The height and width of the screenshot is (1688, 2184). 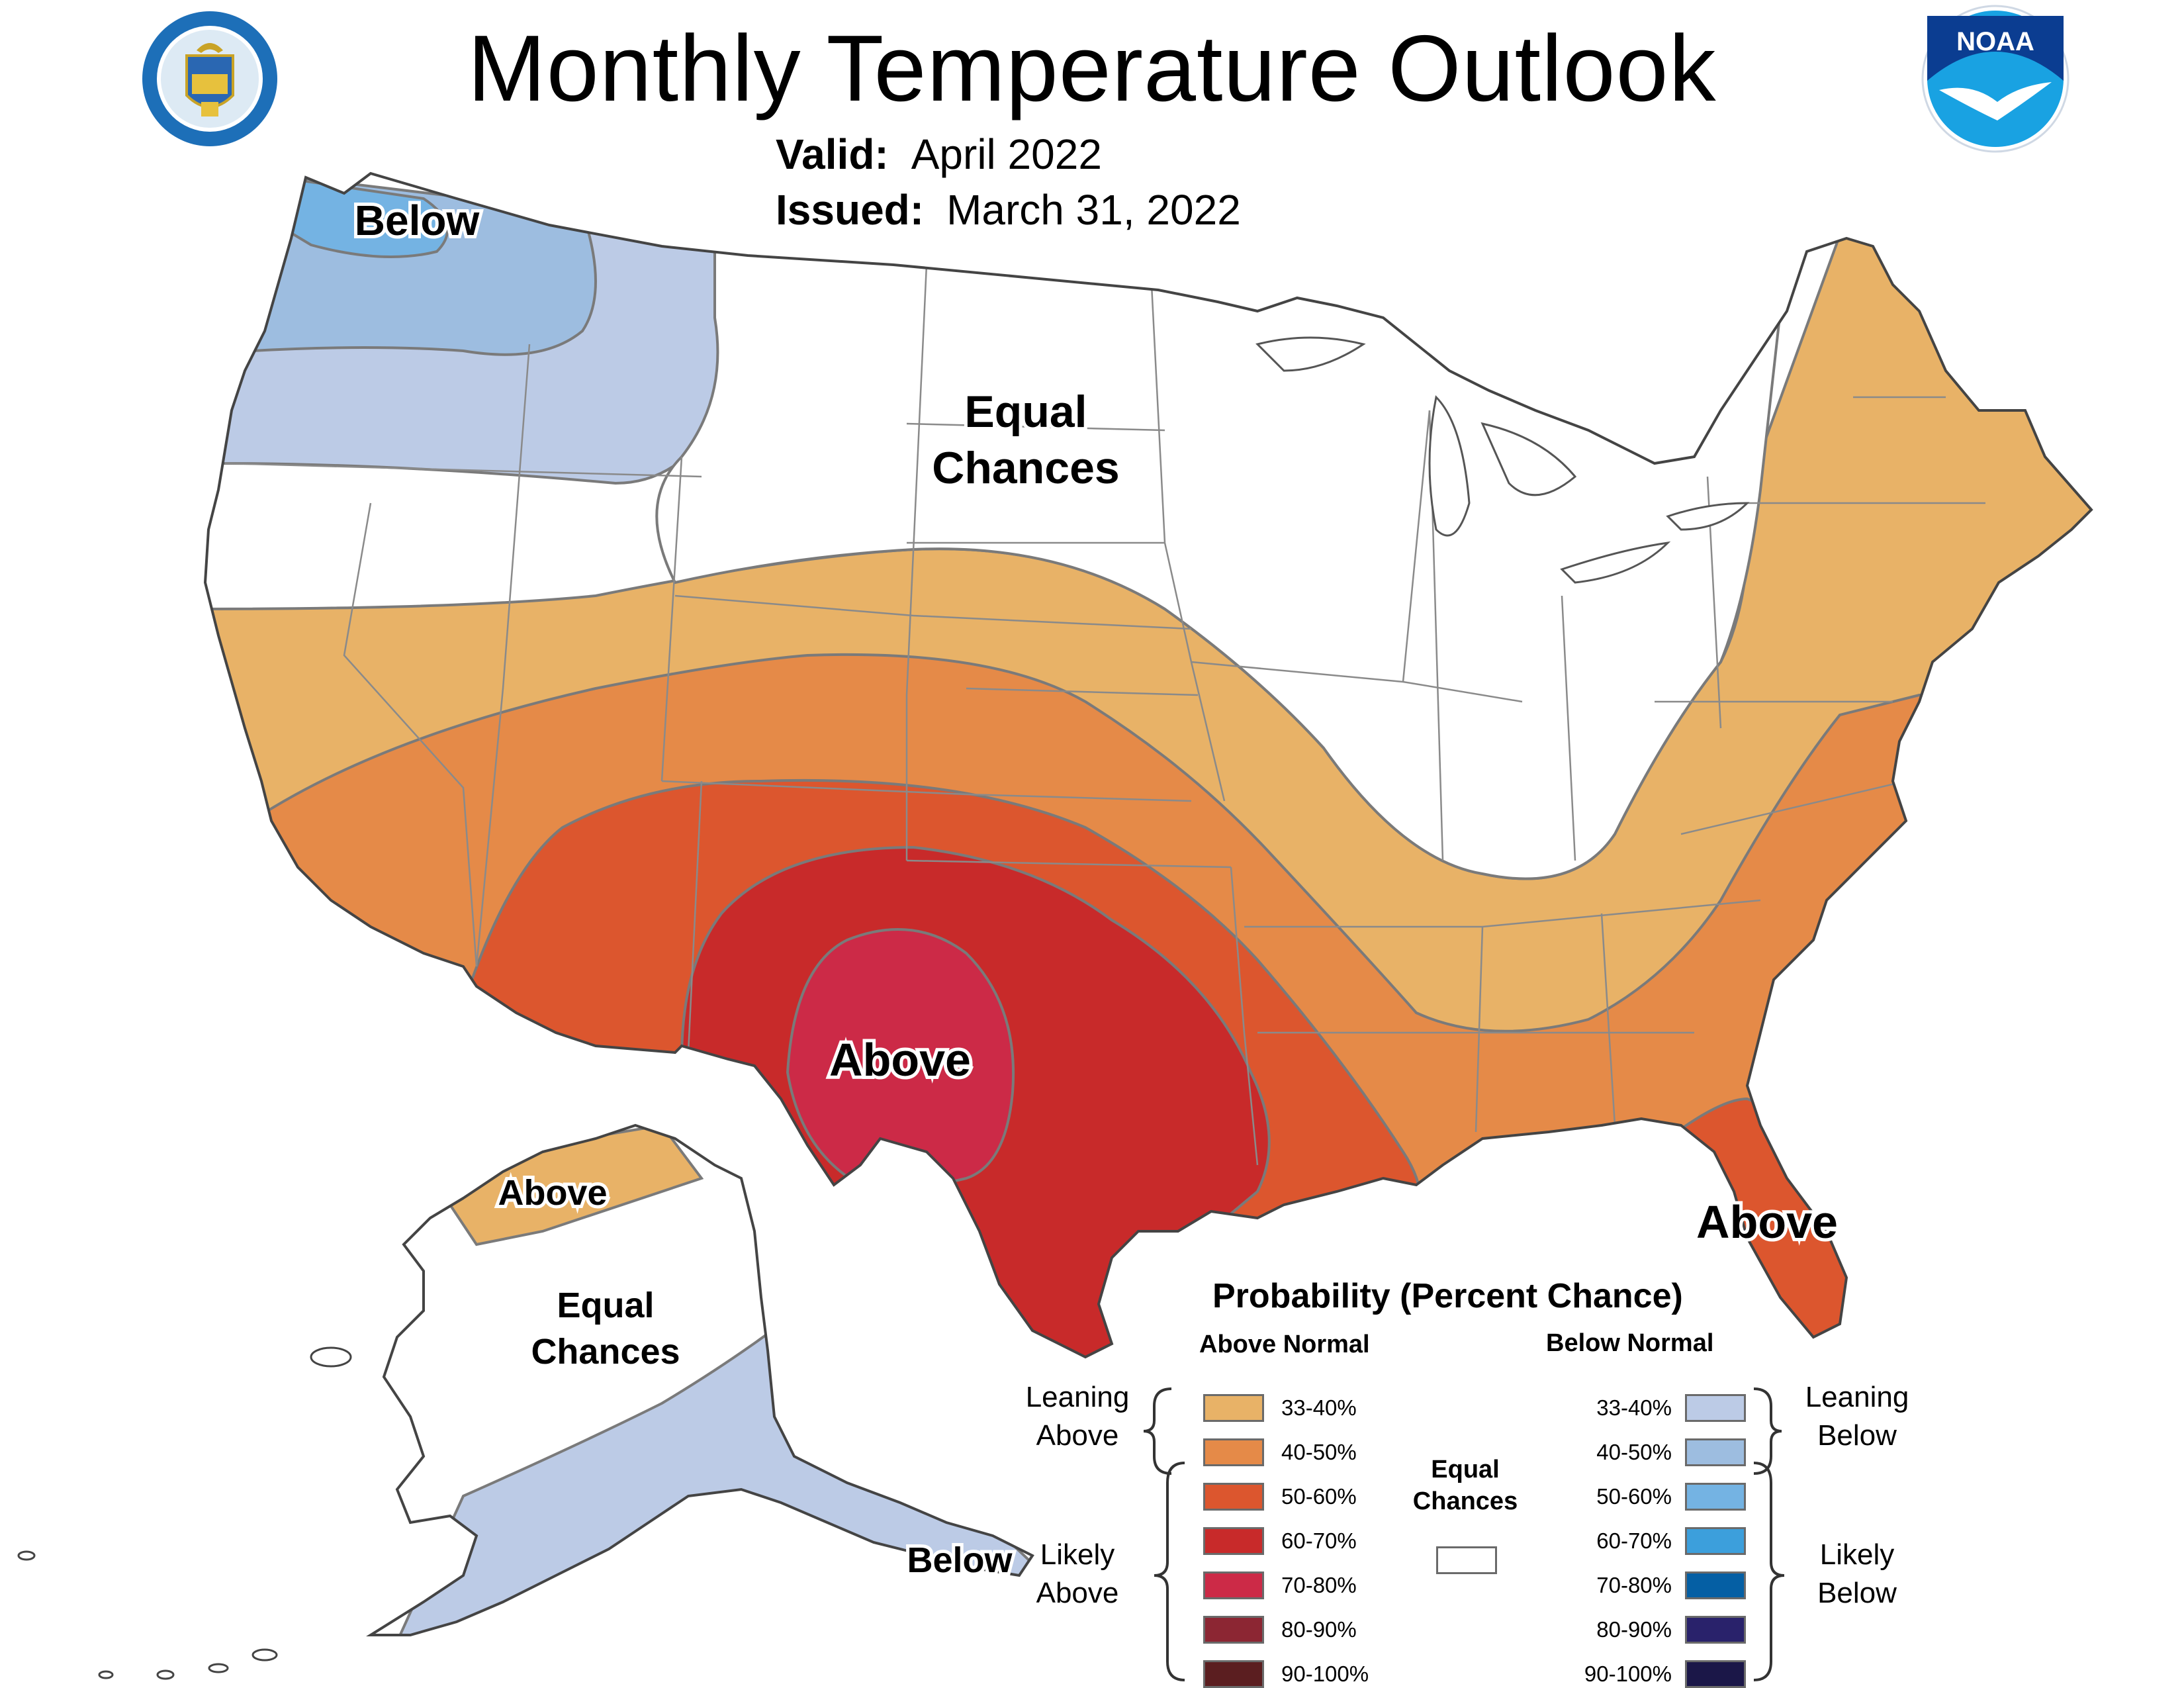 I want to click on equal-chances-line1: Equal, so click(x=1465, y=1469).